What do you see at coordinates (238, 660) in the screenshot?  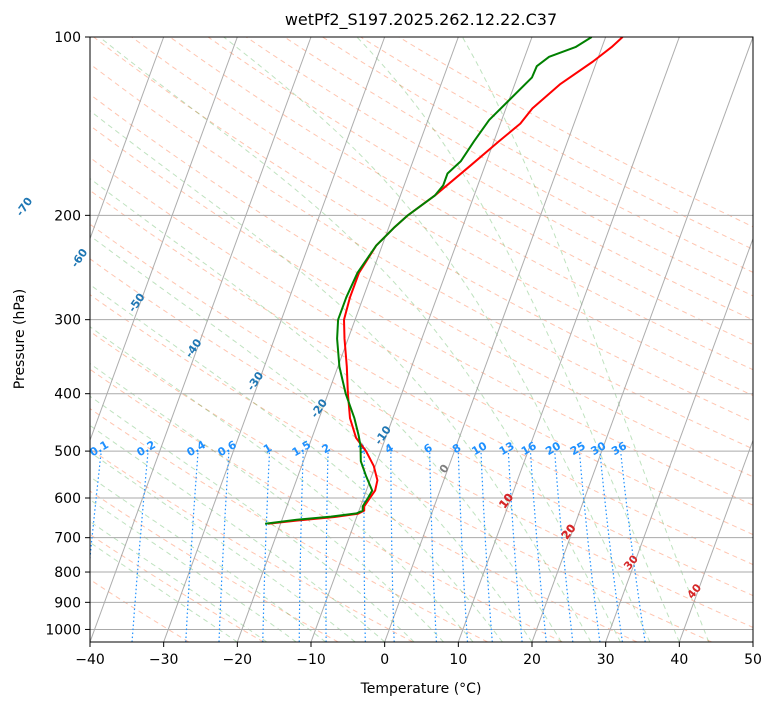 I see `x-tick-label: −20` at bounding box center [238, 660].